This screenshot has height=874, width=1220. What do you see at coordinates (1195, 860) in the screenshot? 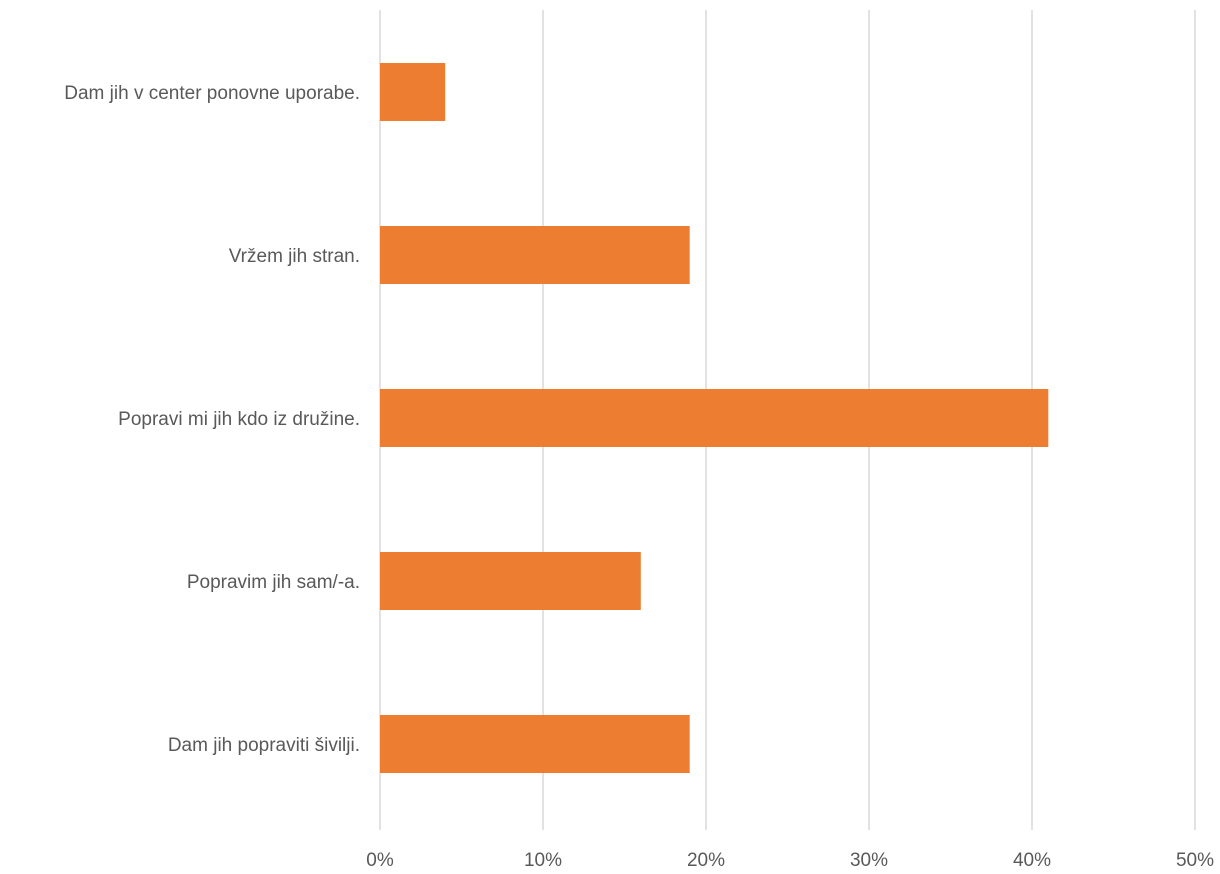
I see `x-tick-label: 50%` at bounding box center [1195, 860].